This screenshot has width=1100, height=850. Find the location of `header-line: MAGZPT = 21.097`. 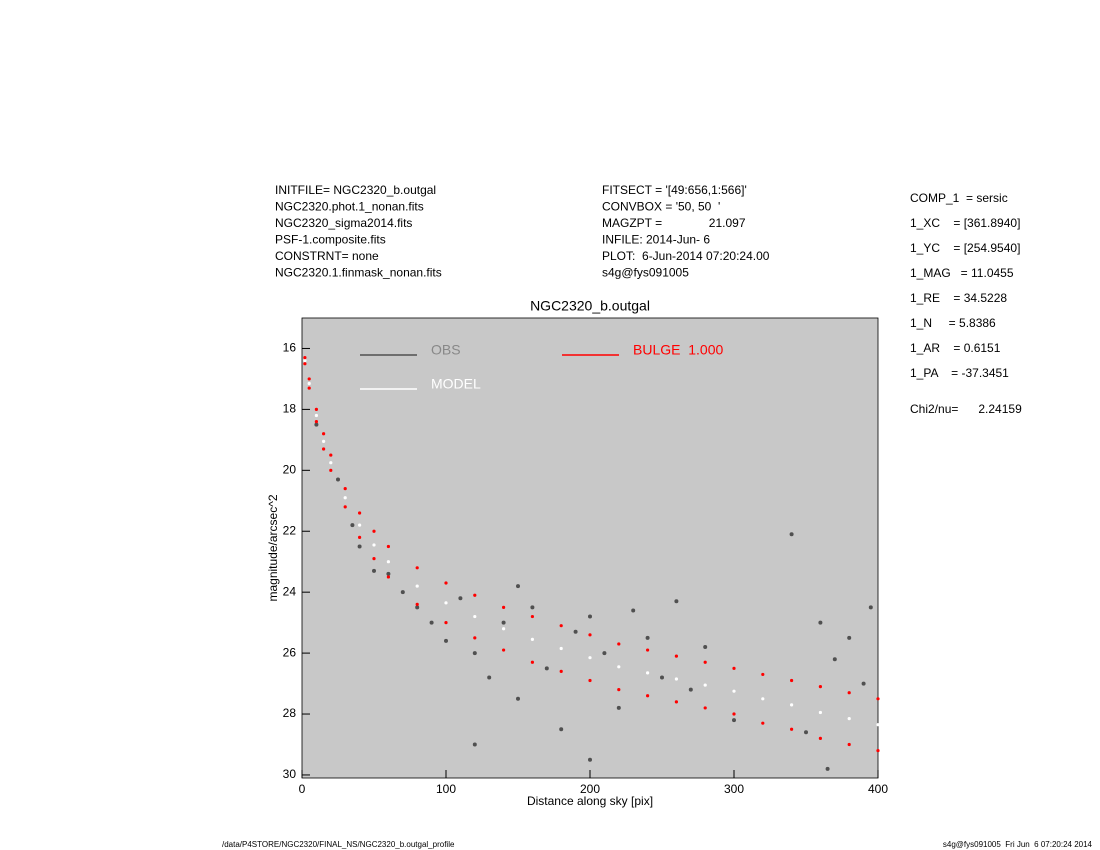

header-line: MAGZPT = 21.097 is located at coordinates (674, 223).